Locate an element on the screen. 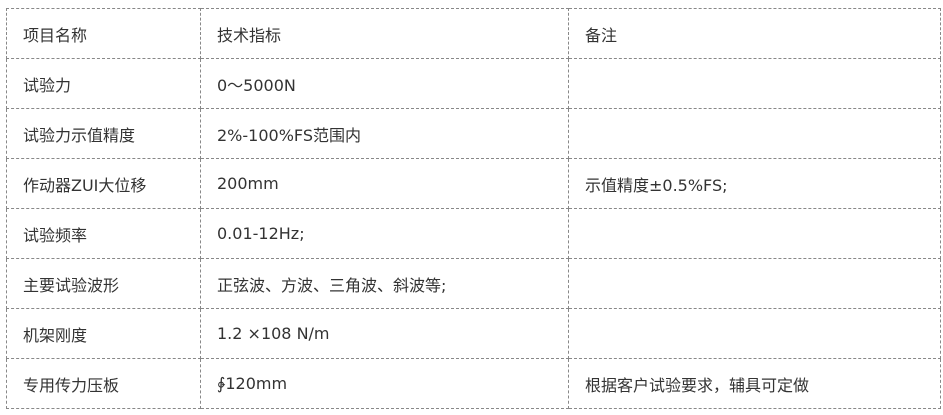  spec-cell: 正弦波、方波、三角波、斜波等; is located at coordinates (384, 283).